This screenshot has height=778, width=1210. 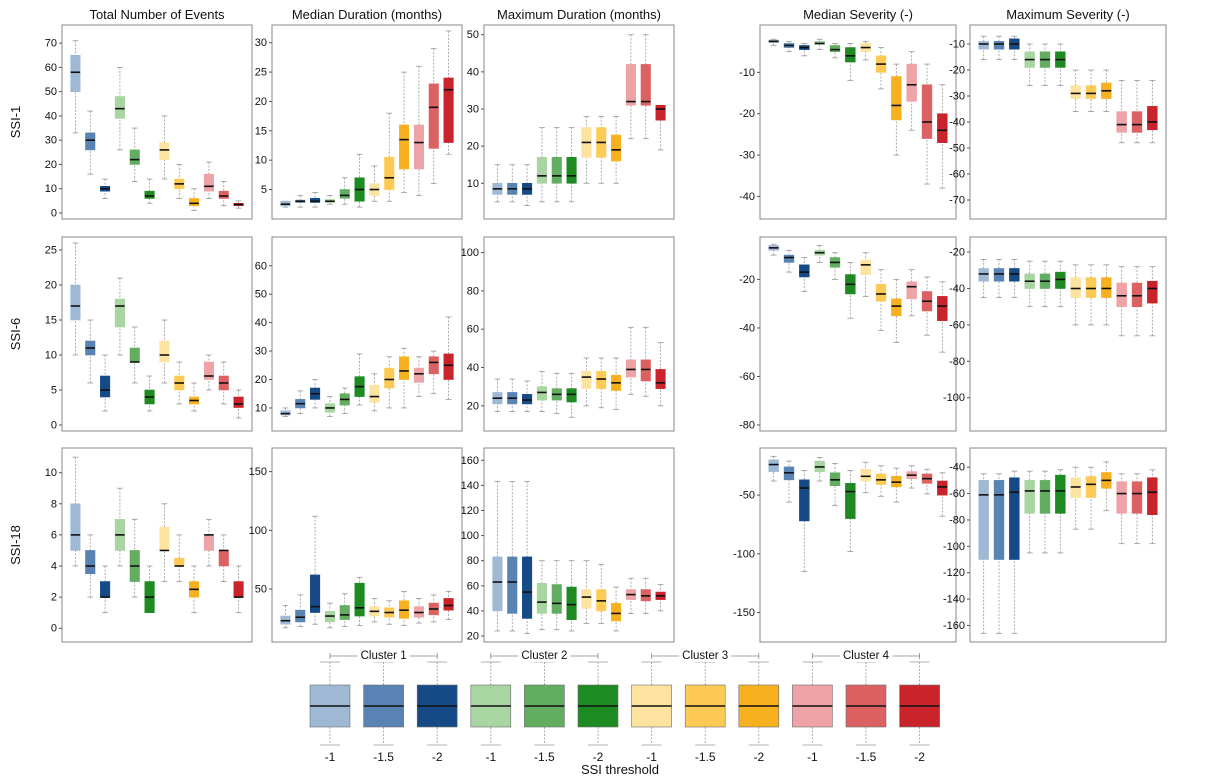 What do you see at coordinates (568, 545) in the screenshot?
I see `panel-3-3: 20 40 60 80 100 120 140 160` at bounding box center [568, 545].